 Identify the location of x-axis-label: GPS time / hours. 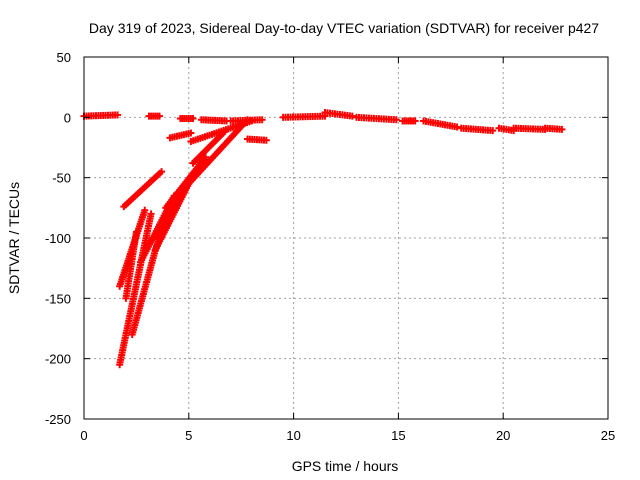
(345, 466).